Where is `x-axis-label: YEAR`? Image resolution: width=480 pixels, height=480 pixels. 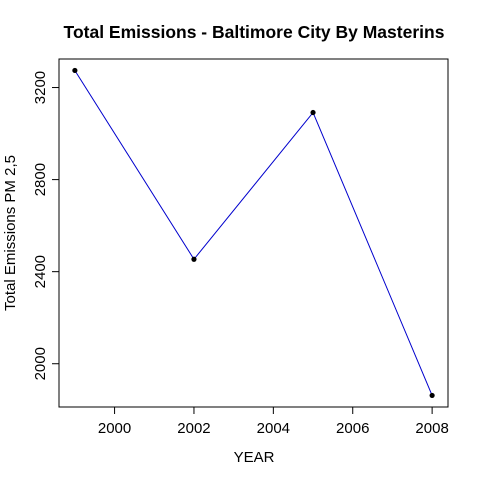
x-axis-label: YEAR is located at coordinates (254, 457).